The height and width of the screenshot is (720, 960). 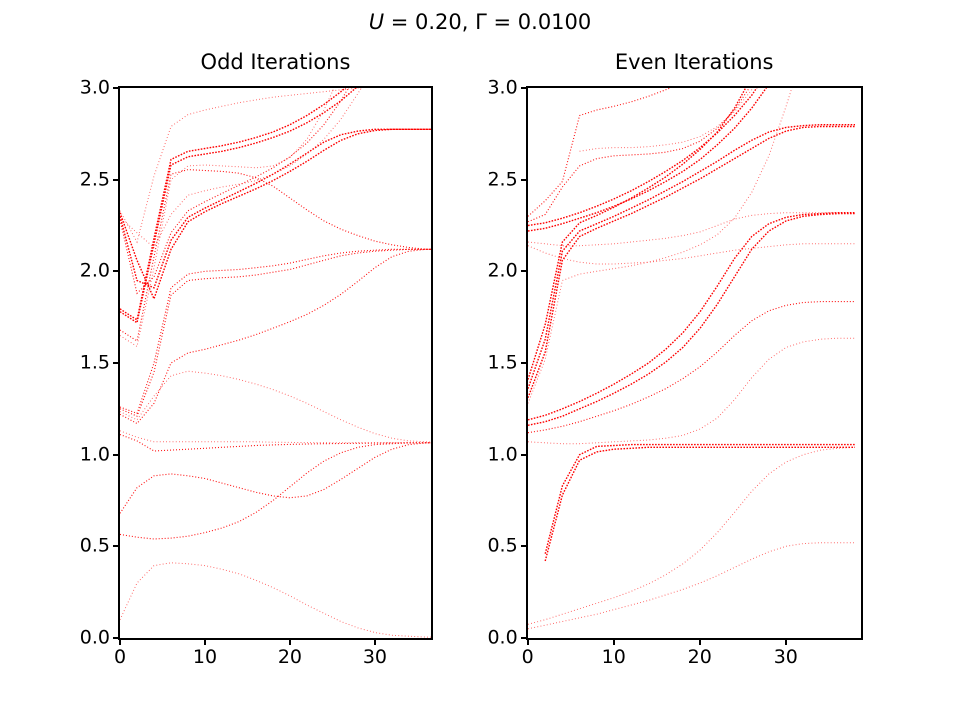 I want to click on title-u-value: = 0.20,, so click(x=430, y=22).